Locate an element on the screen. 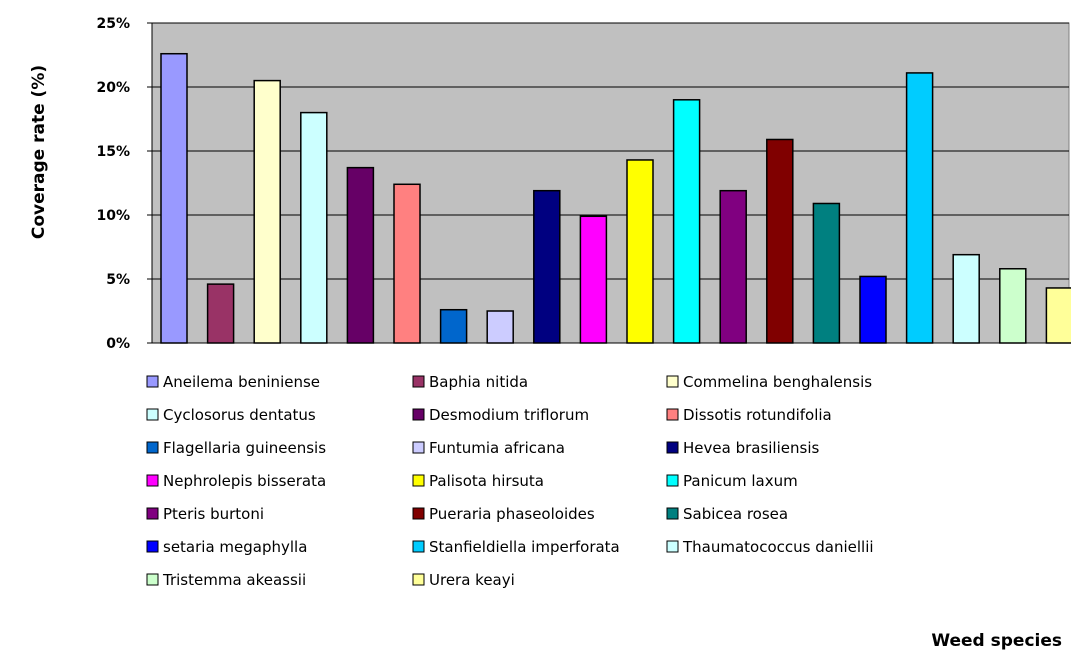  legend-label: Nephrolepis bisserata is located at coordinates (244, 481).